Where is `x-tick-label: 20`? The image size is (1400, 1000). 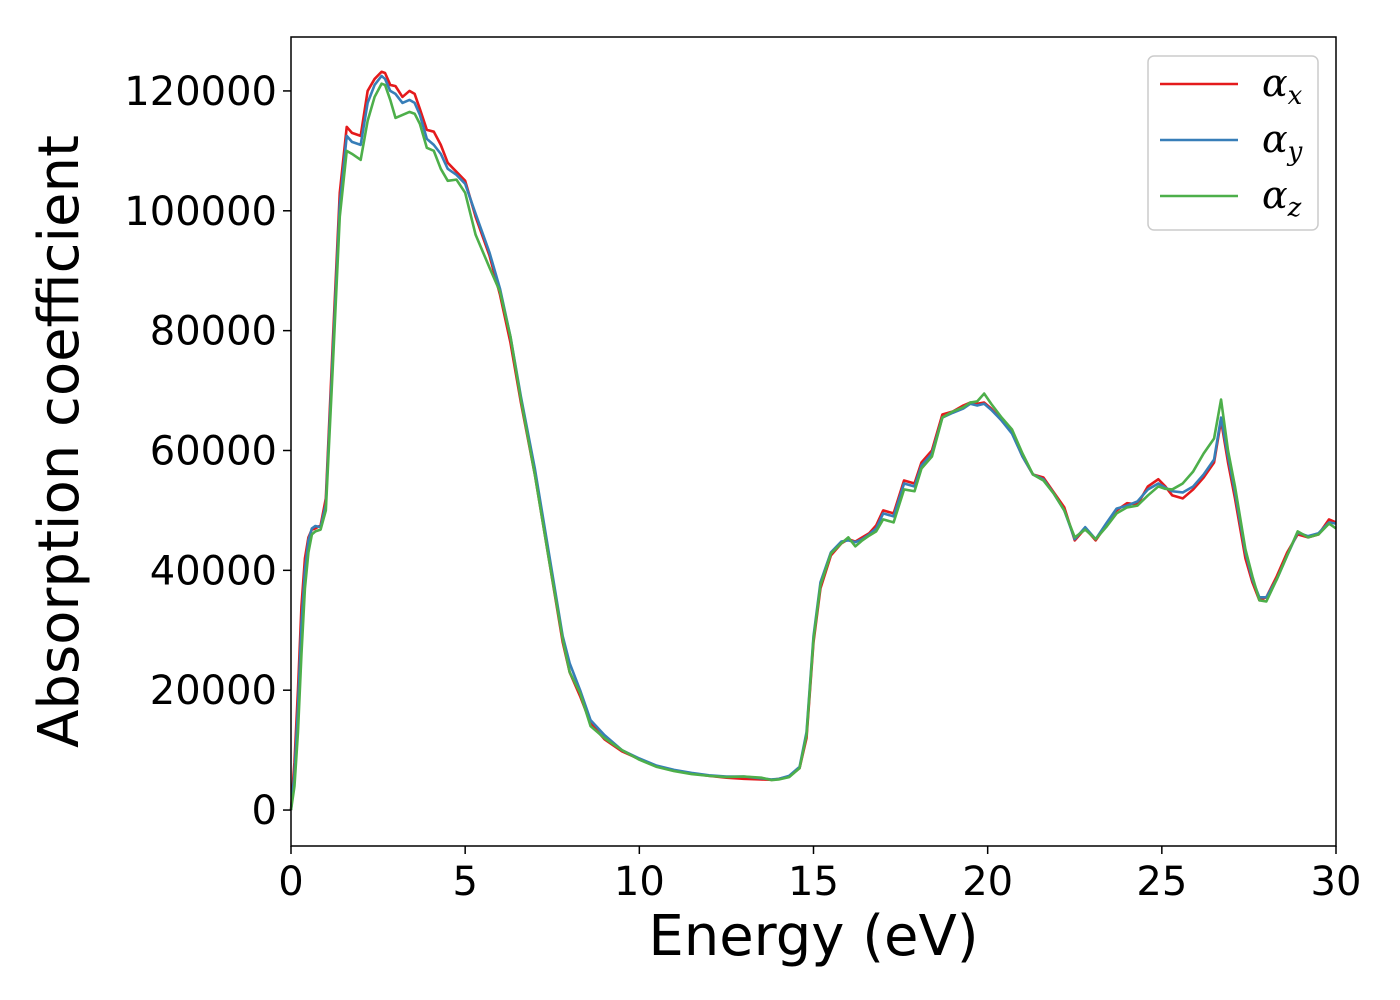
x-tick-label: 20 is located at coordinates (987, 882).